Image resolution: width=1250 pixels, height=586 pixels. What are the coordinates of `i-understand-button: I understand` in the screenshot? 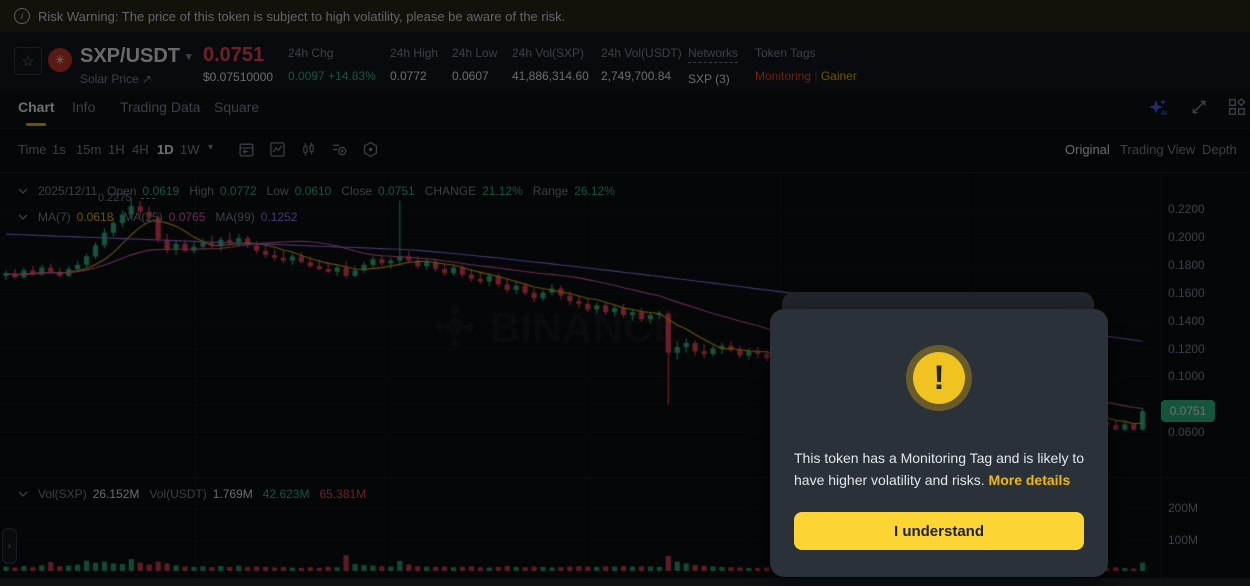 It's located at (939, 531).